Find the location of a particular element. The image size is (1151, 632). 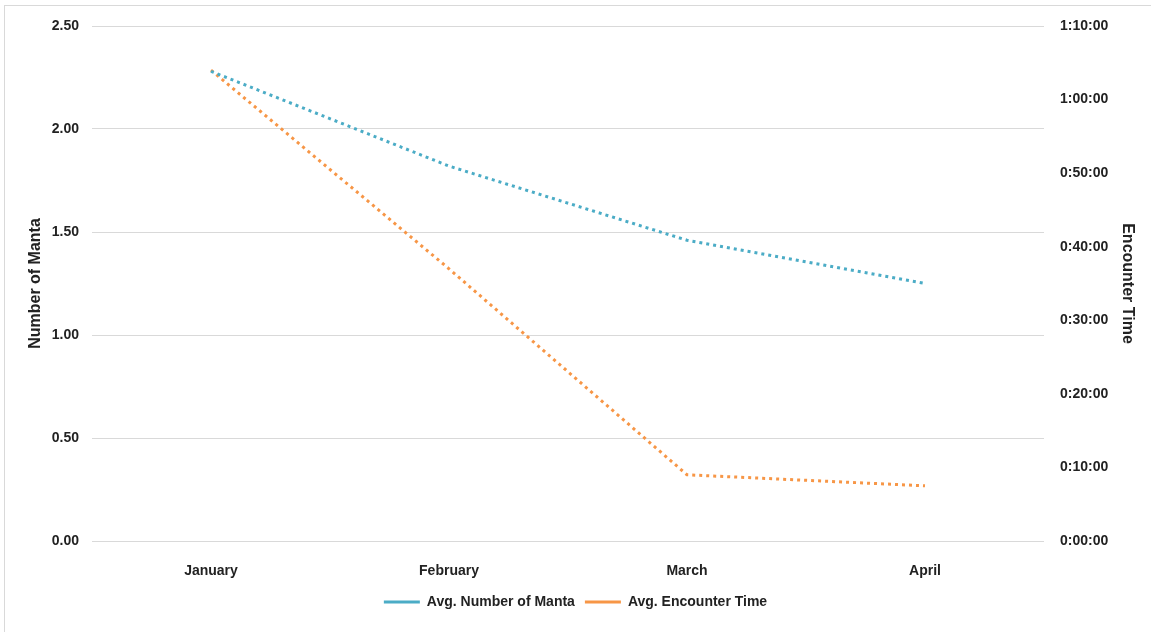

y-tick-label: 2.50 is located at coordinates (65, 24).